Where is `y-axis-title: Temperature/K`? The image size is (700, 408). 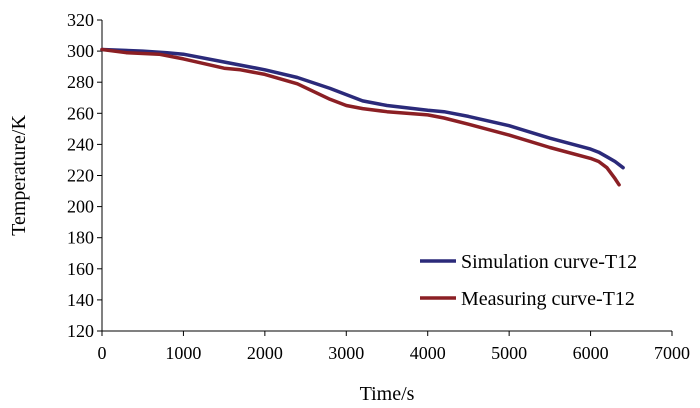
y-axis-title: Temperature/K is located at coordinates (19, 175).